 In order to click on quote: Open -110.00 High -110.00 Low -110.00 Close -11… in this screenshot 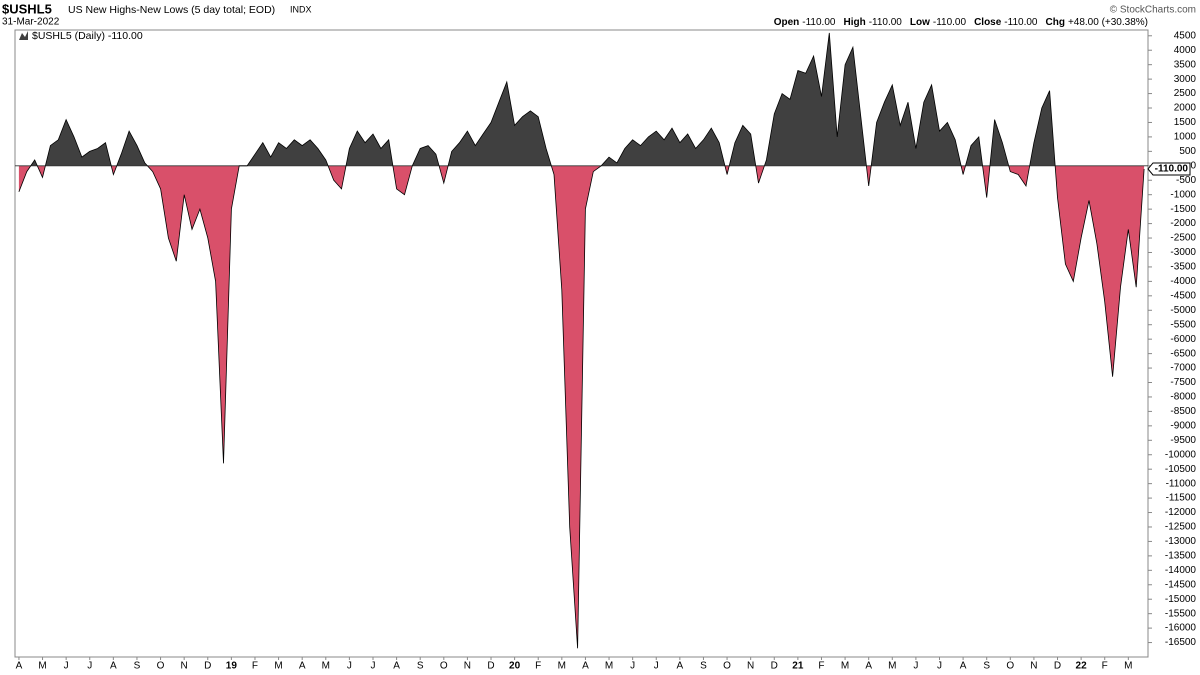, I will do `click(961, 22)`.